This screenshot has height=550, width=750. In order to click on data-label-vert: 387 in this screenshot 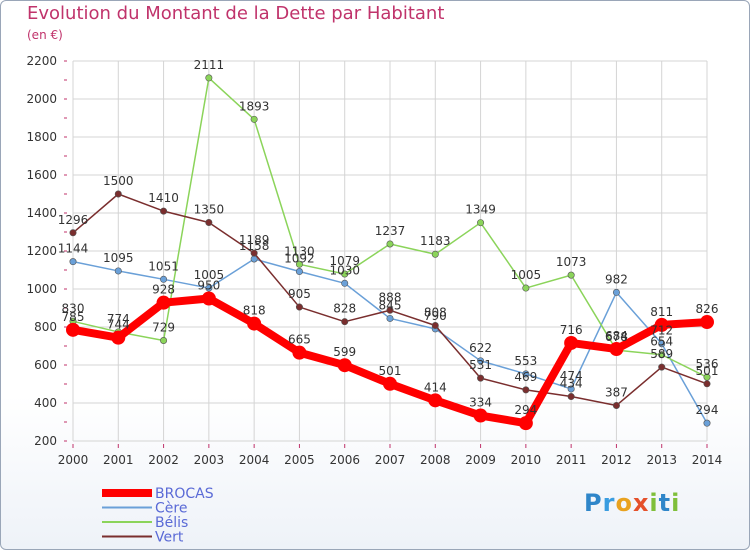, I will do `click(616, 392)`.